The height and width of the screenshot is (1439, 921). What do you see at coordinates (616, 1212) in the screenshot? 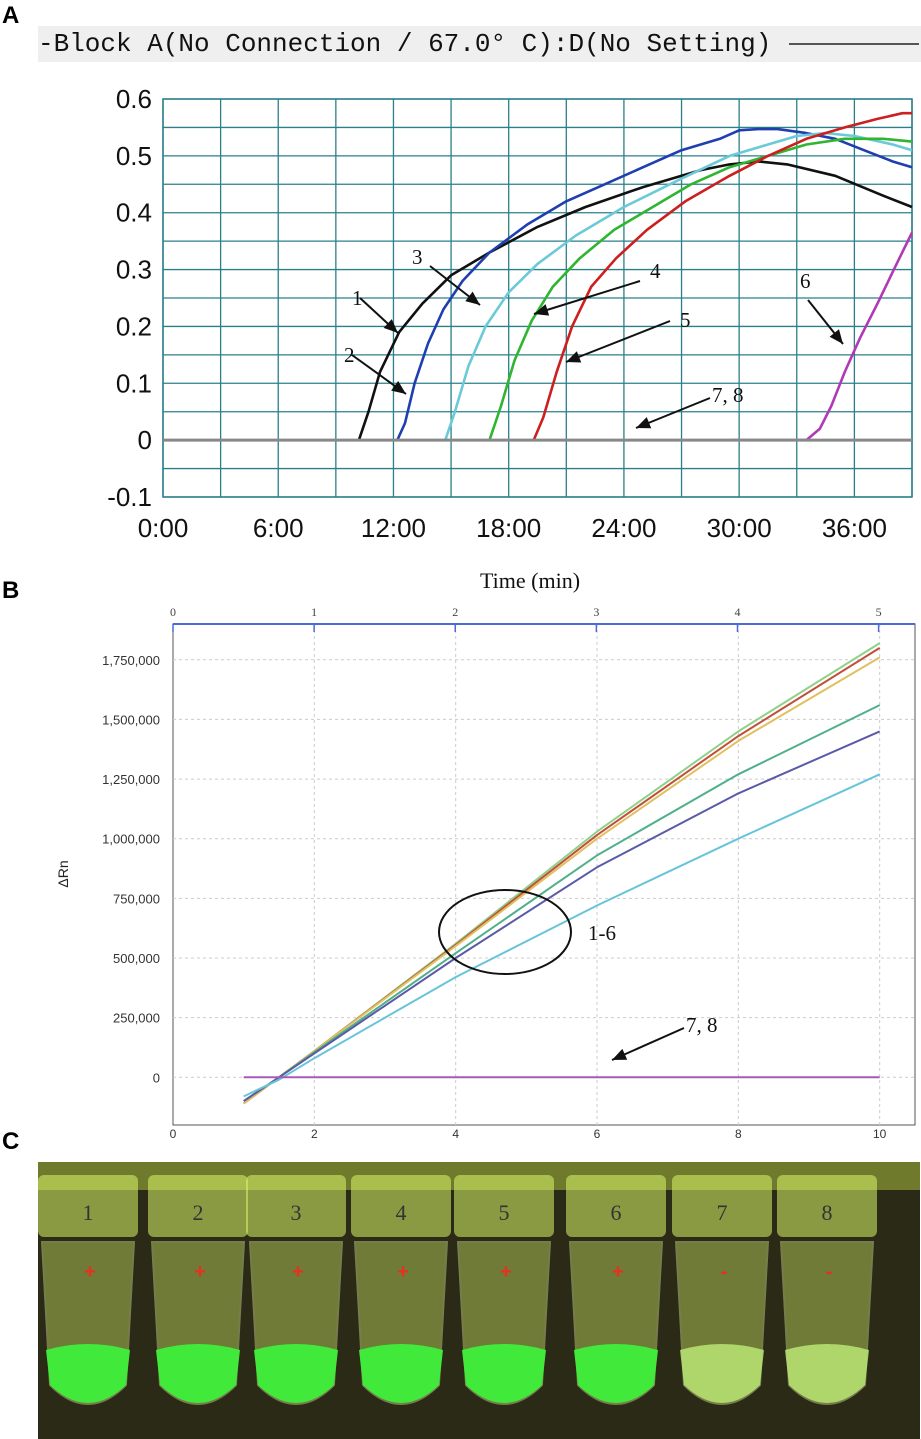
I see `tube-number: 6` at bounding box center [616, 1212].